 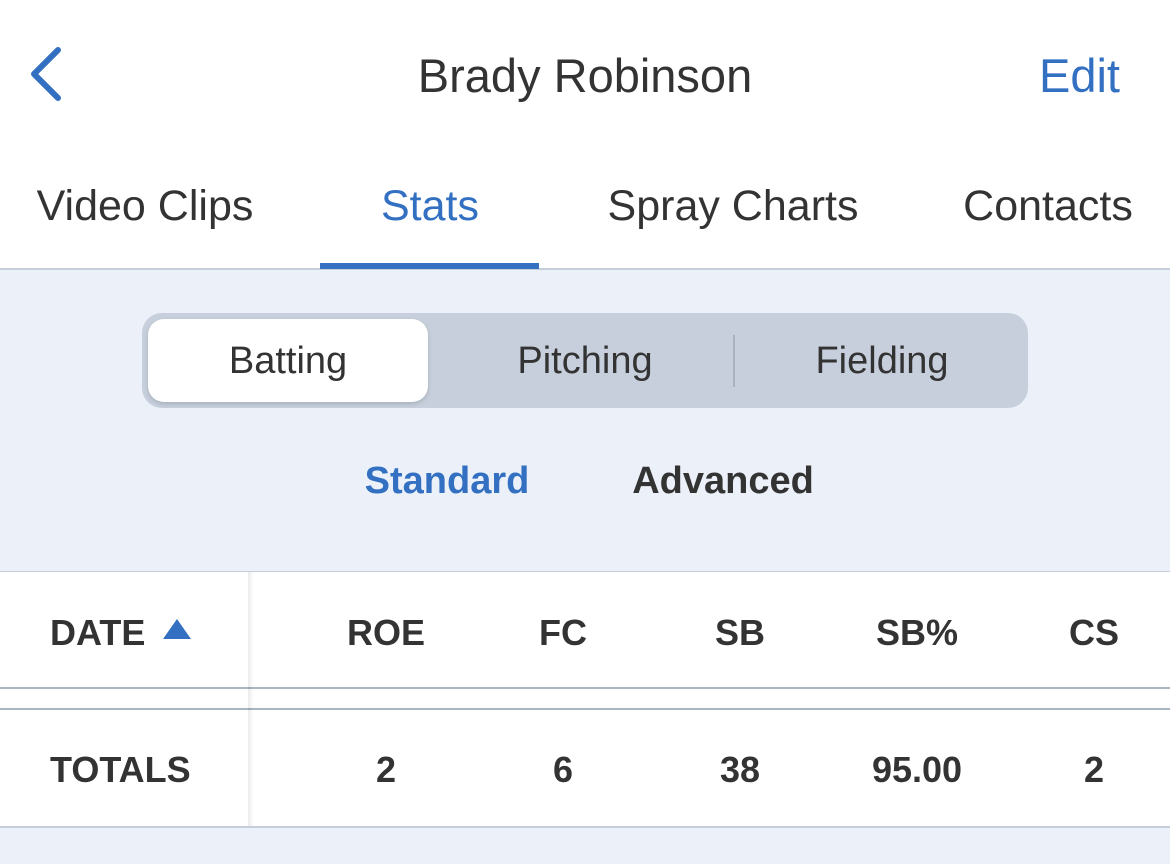 What do you see at coordinates (429, 266) in the screenshot?
I see `tab-indicator` at bounding box center [429, 266].